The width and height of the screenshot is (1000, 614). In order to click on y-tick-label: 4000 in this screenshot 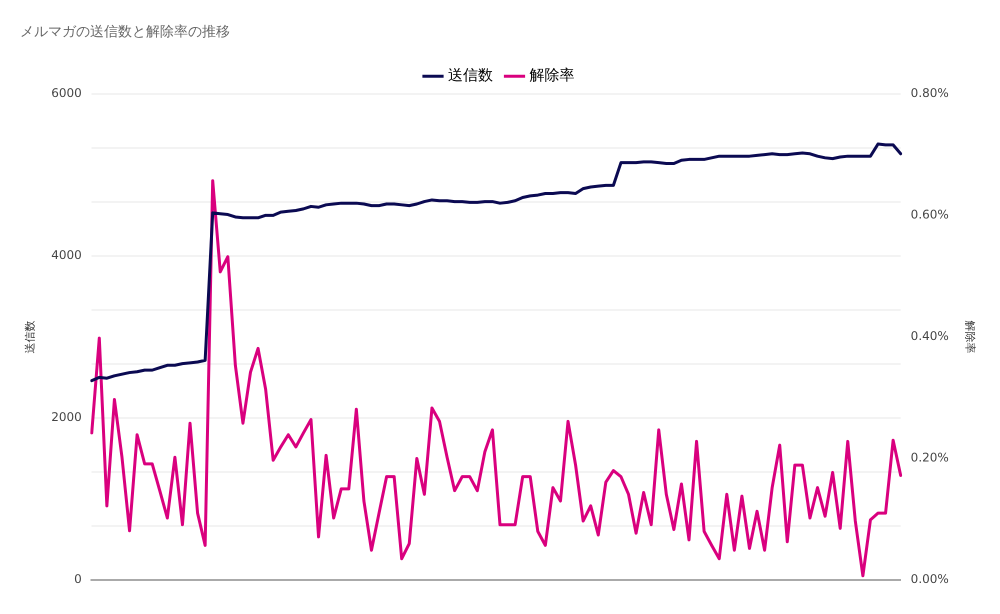, I will do `click(66, 255)`.